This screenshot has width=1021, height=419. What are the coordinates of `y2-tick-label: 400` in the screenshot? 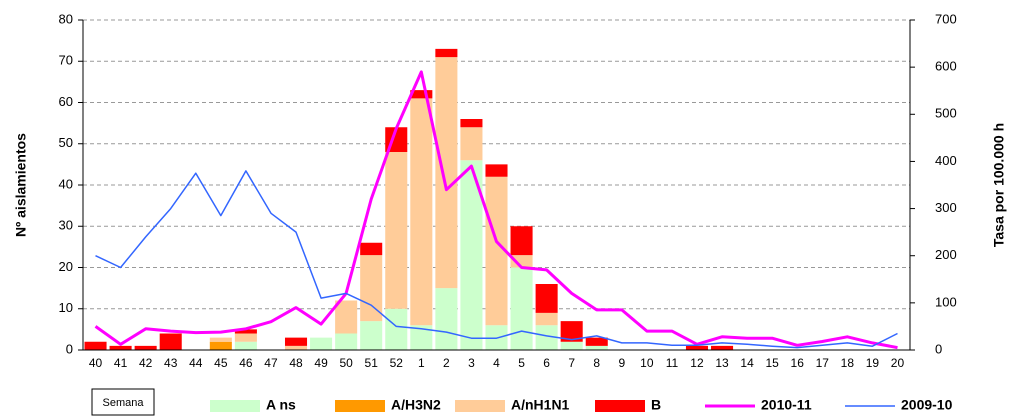 It's located at (946, 160).